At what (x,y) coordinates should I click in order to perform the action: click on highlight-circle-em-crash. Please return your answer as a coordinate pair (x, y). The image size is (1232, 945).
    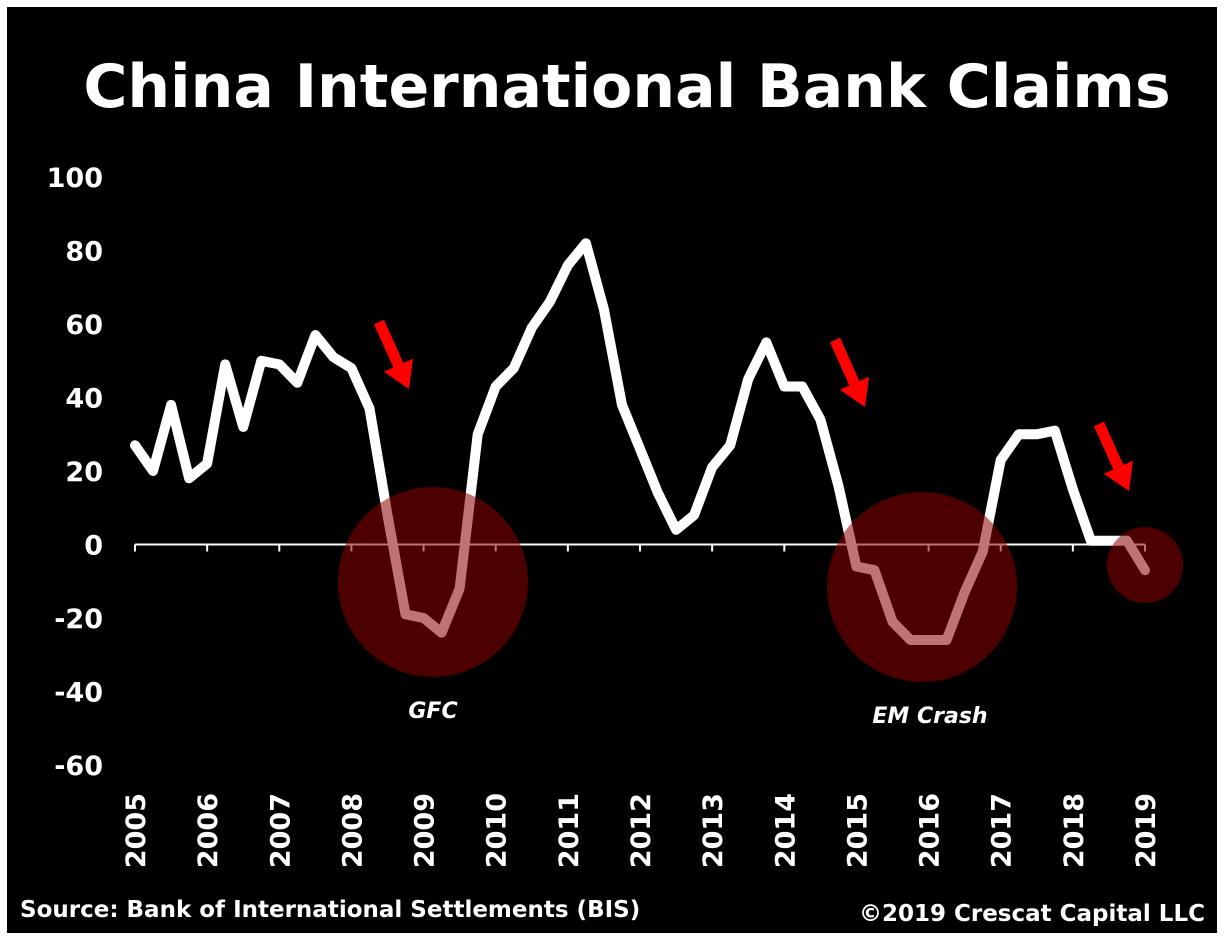
    Looking at the image, I should click on (922, 587).